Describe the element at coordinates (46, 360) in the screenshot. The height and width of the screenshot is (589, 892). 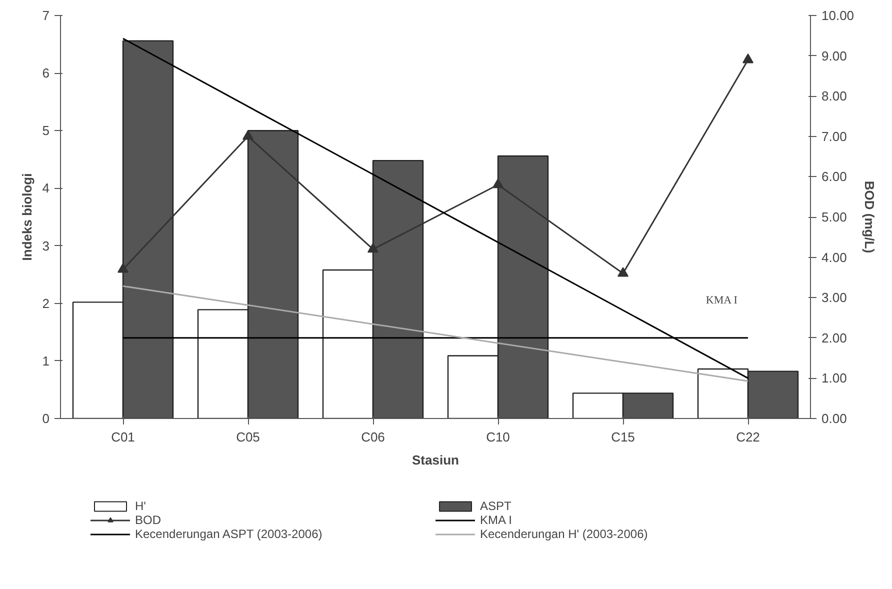
I see `y-tick-label: 1` at that location.